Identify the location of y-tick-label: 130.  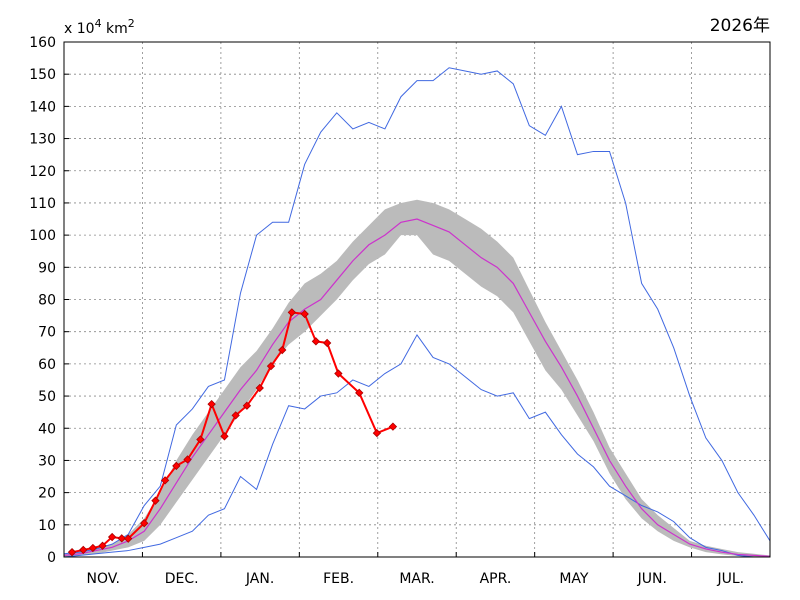
(42, 140).